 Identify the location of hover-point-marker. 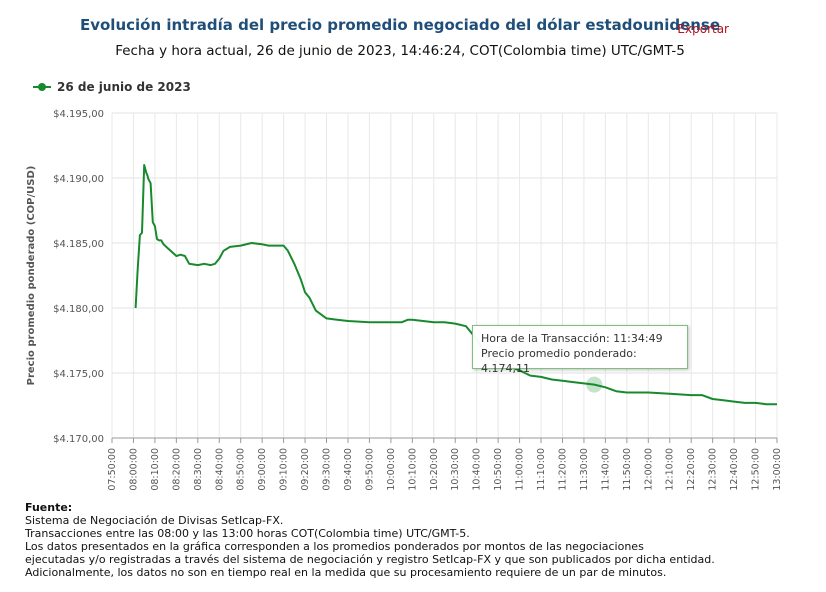
(594, 384).